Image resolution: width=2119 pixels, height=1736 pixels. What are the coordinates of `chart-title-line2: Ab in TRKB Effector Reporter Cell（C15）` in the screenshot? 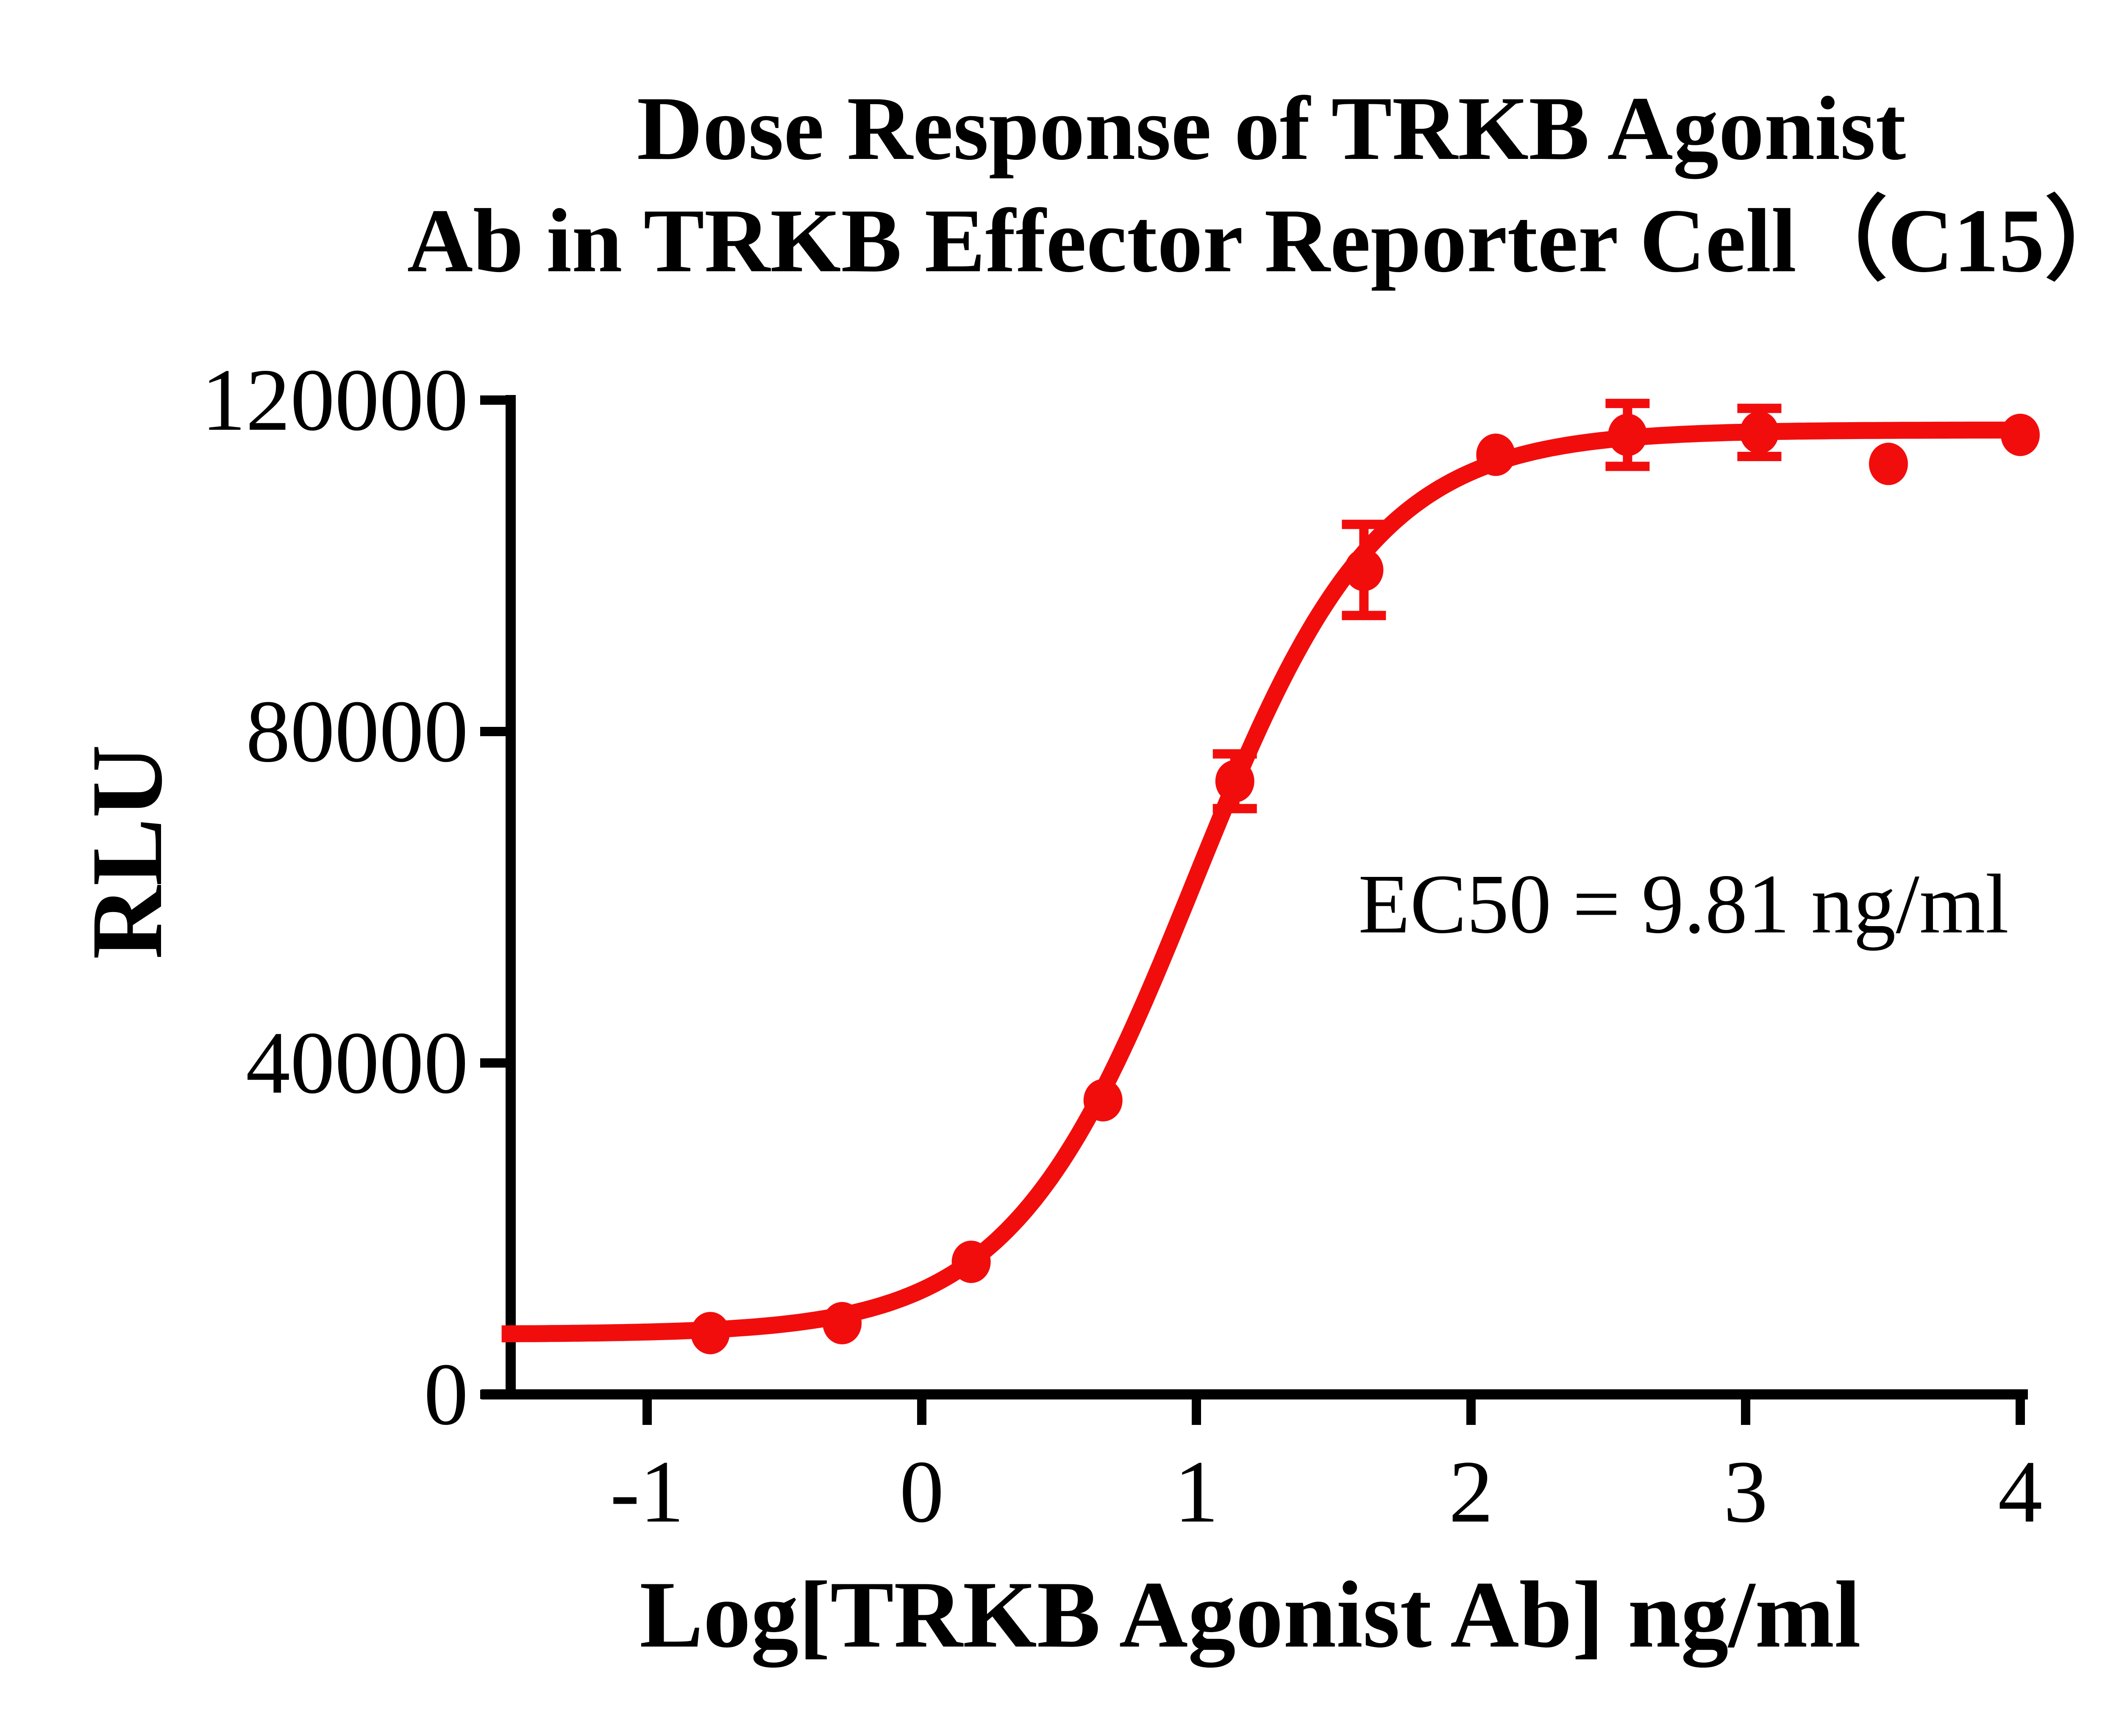 It's located at (1263, 240).